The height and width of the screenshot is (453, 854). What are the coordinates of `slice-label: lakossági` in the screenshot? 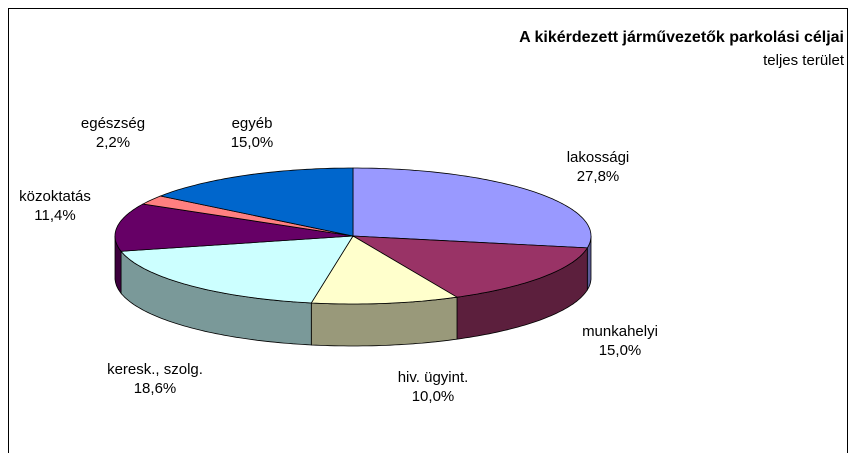 It's located at (598, 157).